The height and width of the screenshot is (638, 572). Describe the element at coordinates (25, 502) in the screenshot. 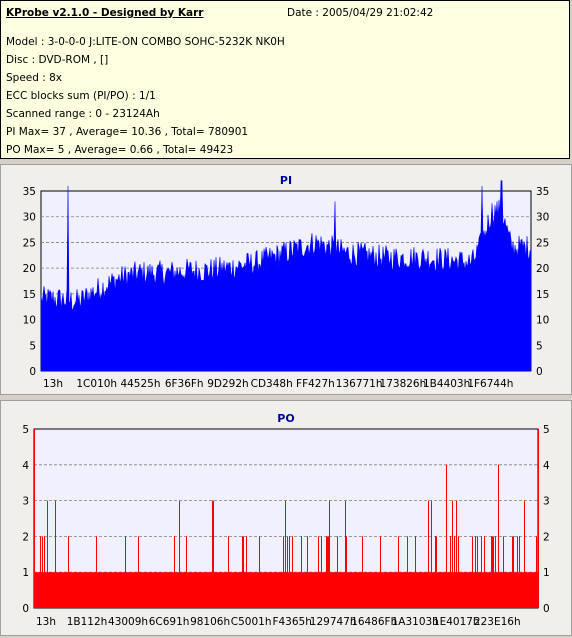

I see `y-tick-label: 3` at that location.